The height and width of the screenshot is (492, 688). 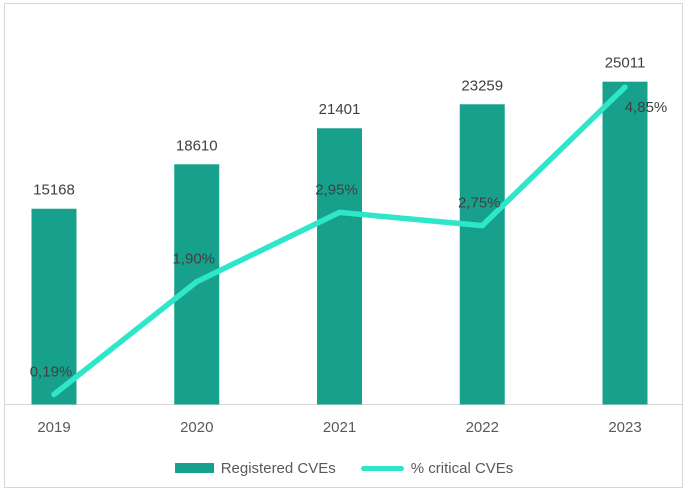 I want to click on legend-label-critical-cves: % critical CVEs, so click(x=462, y=468).